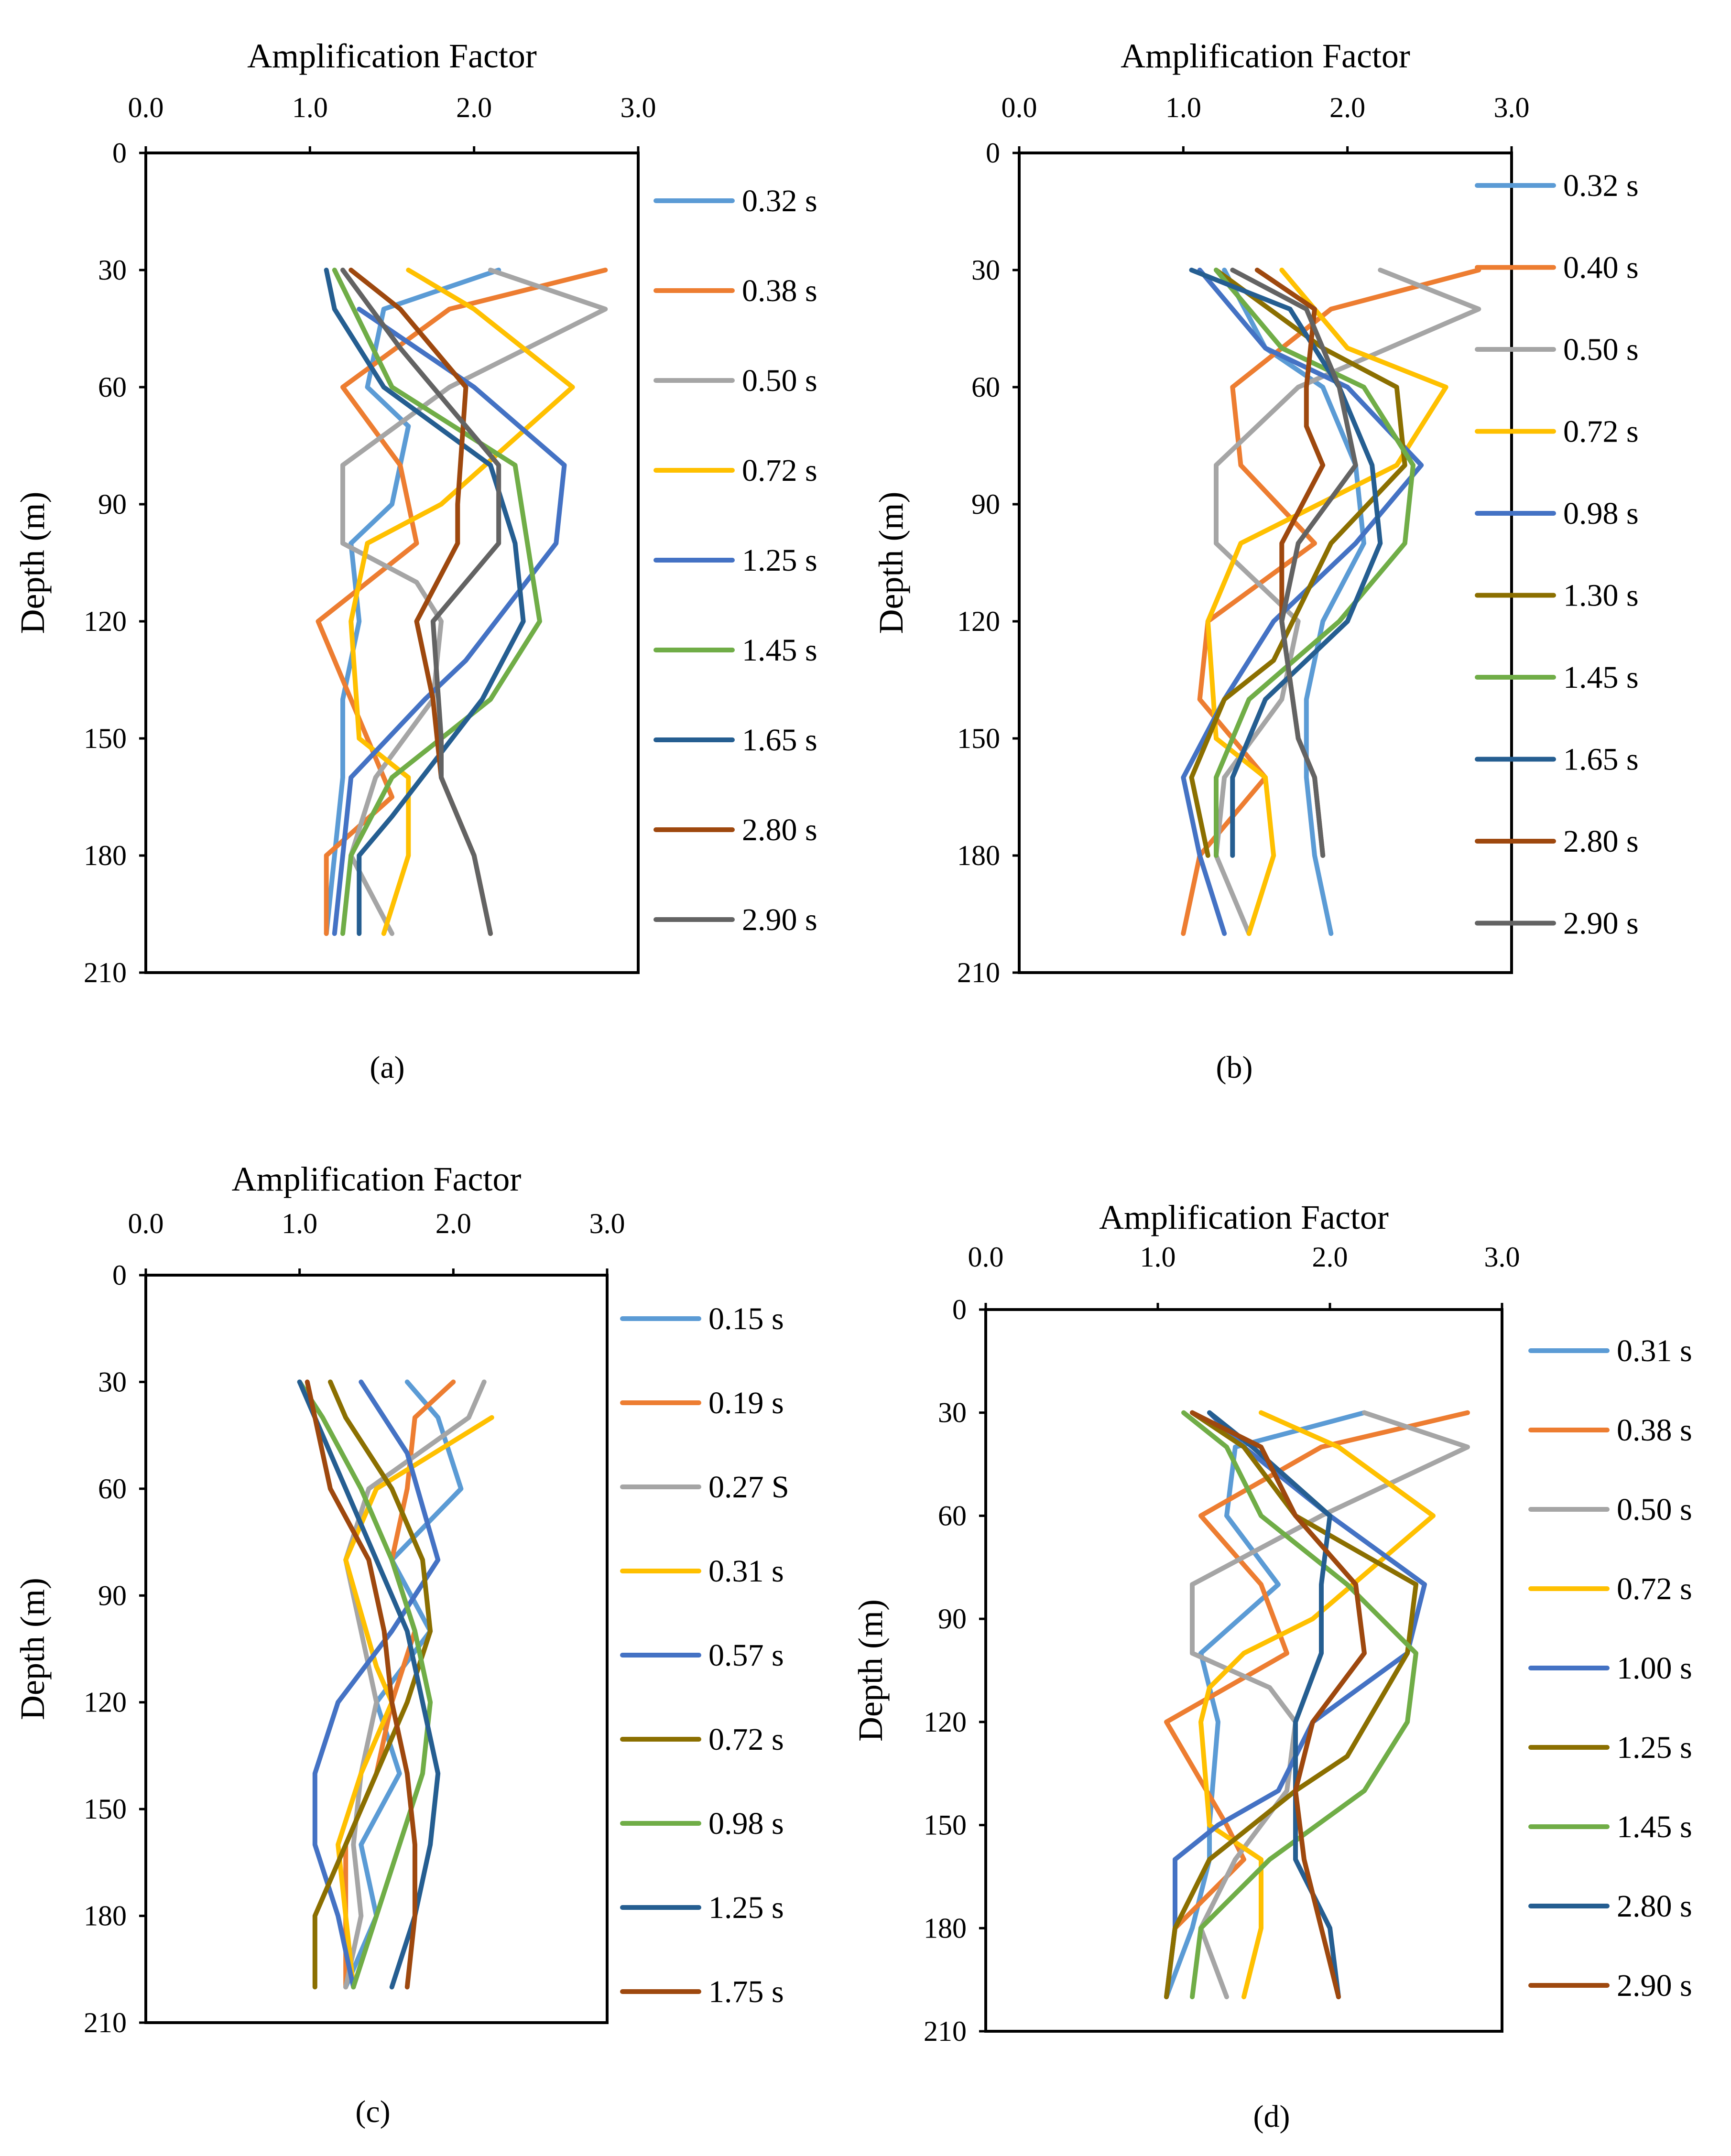 This screenshot has width=1731, height=2156. I want to click on legend-label: 0.32 s, so click(779, 201).